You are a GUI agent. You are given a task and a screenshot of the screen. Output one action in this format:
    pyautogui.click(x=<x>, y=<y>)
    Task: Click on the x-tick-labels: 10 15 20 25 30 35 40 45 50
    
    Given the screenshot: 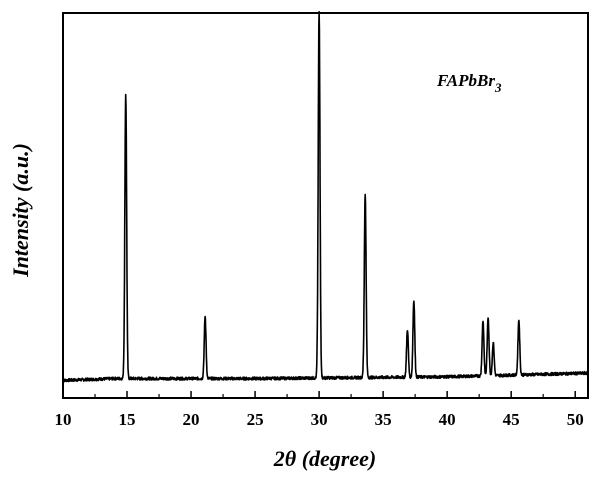 What is the action you would take?
    pyautogui.click(x=319, y=419)
    